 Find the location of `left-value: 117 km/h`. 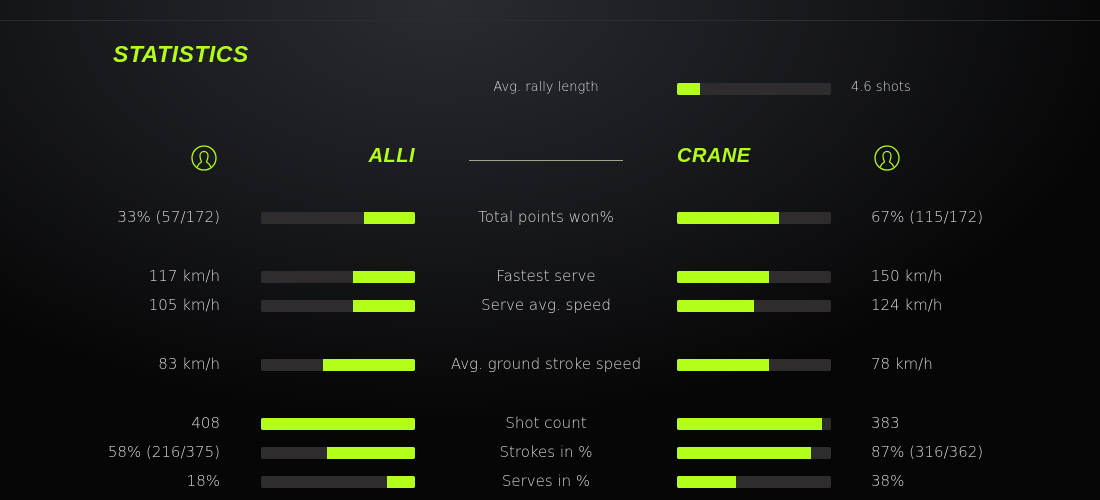

left-value: 117 km/h is located at coordinates (184, 276).